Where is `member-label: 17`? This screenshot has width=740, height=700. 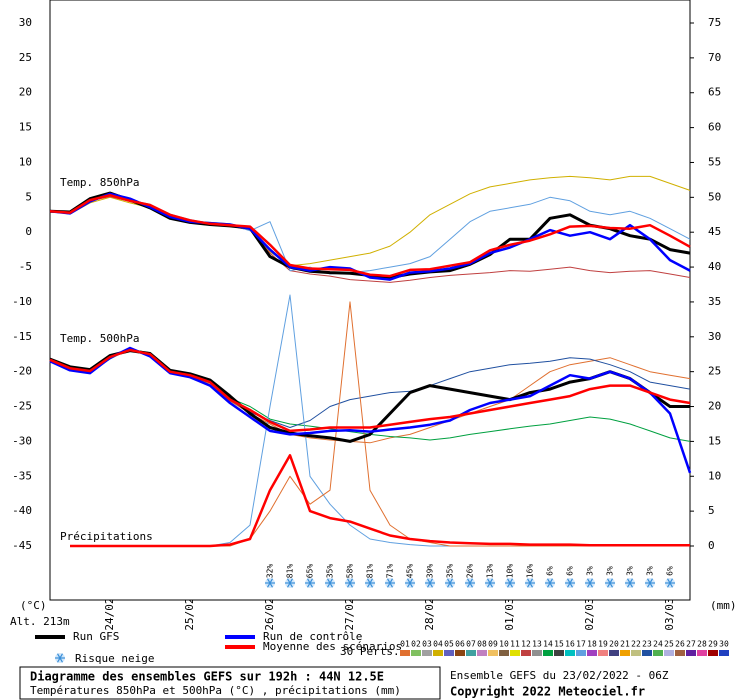
member-label: 17 is located at coordinates (581, 644).